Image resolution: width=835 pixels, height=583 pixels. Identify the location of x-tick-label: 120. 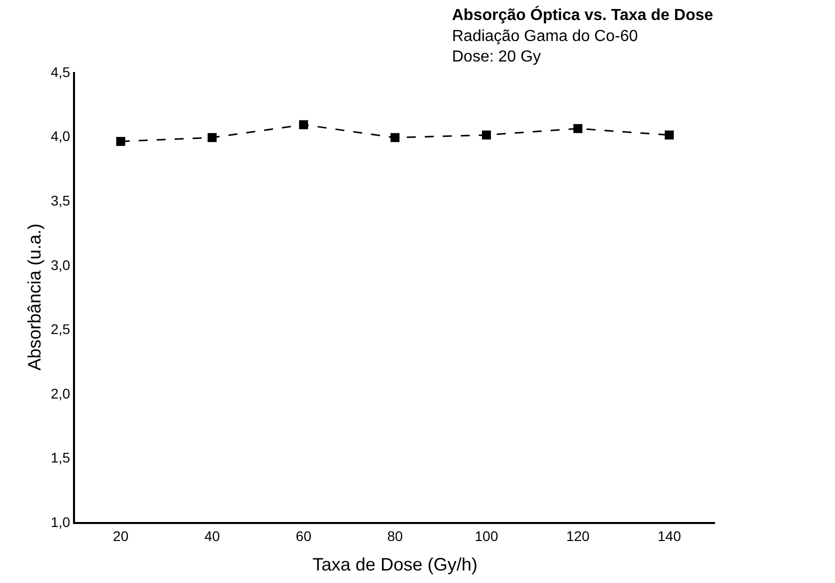
(578, 536).